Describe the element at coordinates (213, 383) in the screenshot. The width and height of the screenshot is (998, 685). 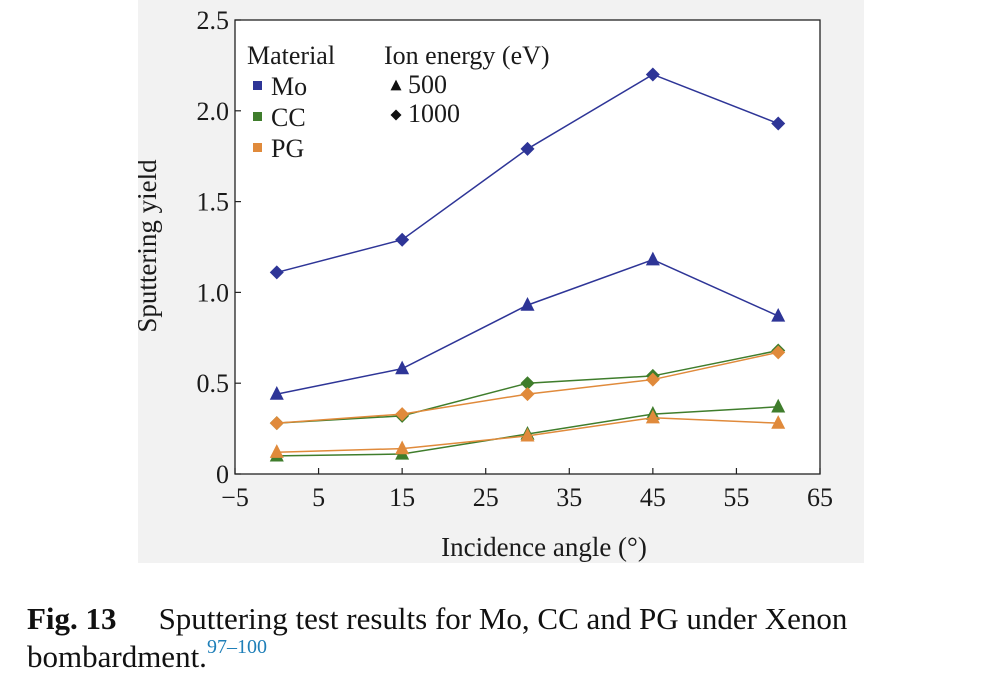
I see `y-tick-label: 0.5` at that location.